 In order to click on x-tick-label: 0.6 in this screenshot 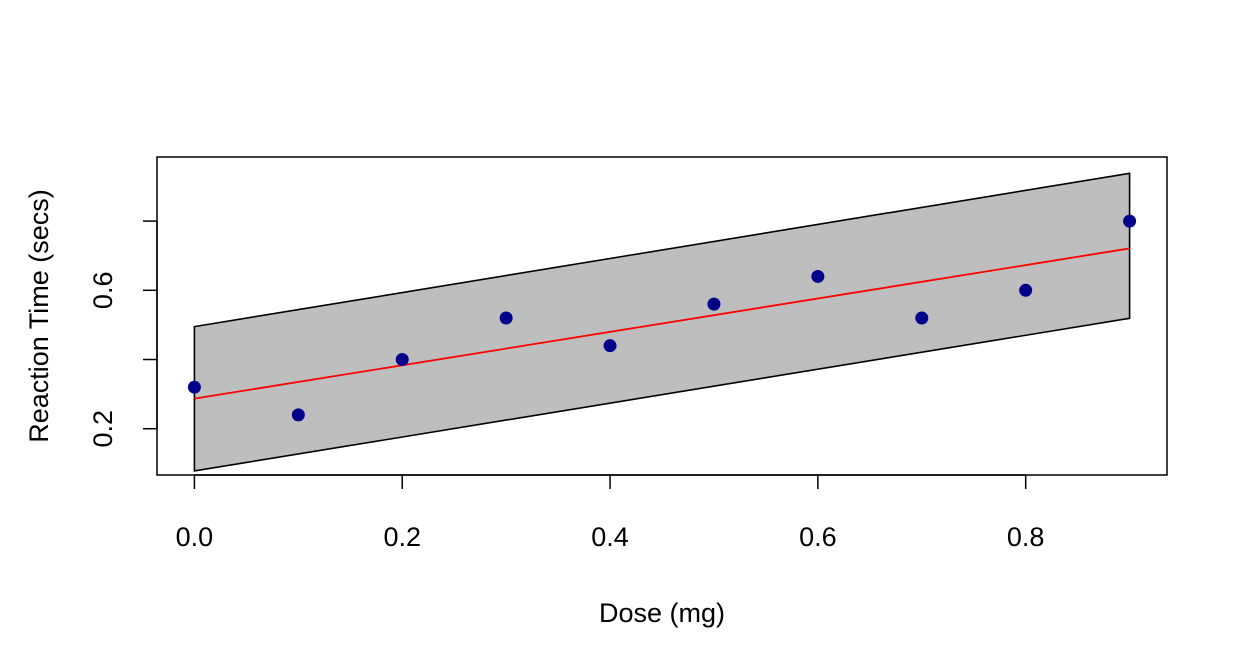, I will do `click(818, 537)`.